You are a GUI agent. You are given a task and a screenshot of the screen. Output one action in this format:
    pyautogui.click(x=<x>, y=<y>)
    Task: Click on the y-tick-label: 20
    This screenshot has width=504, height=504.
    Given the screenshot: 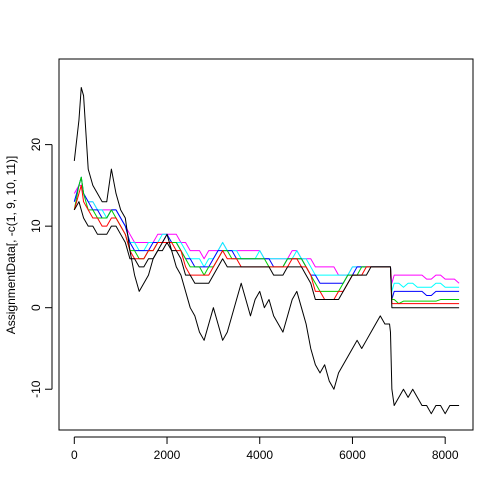 What is the action you would take?
    pyautogui.click(x=36, y=145)
    